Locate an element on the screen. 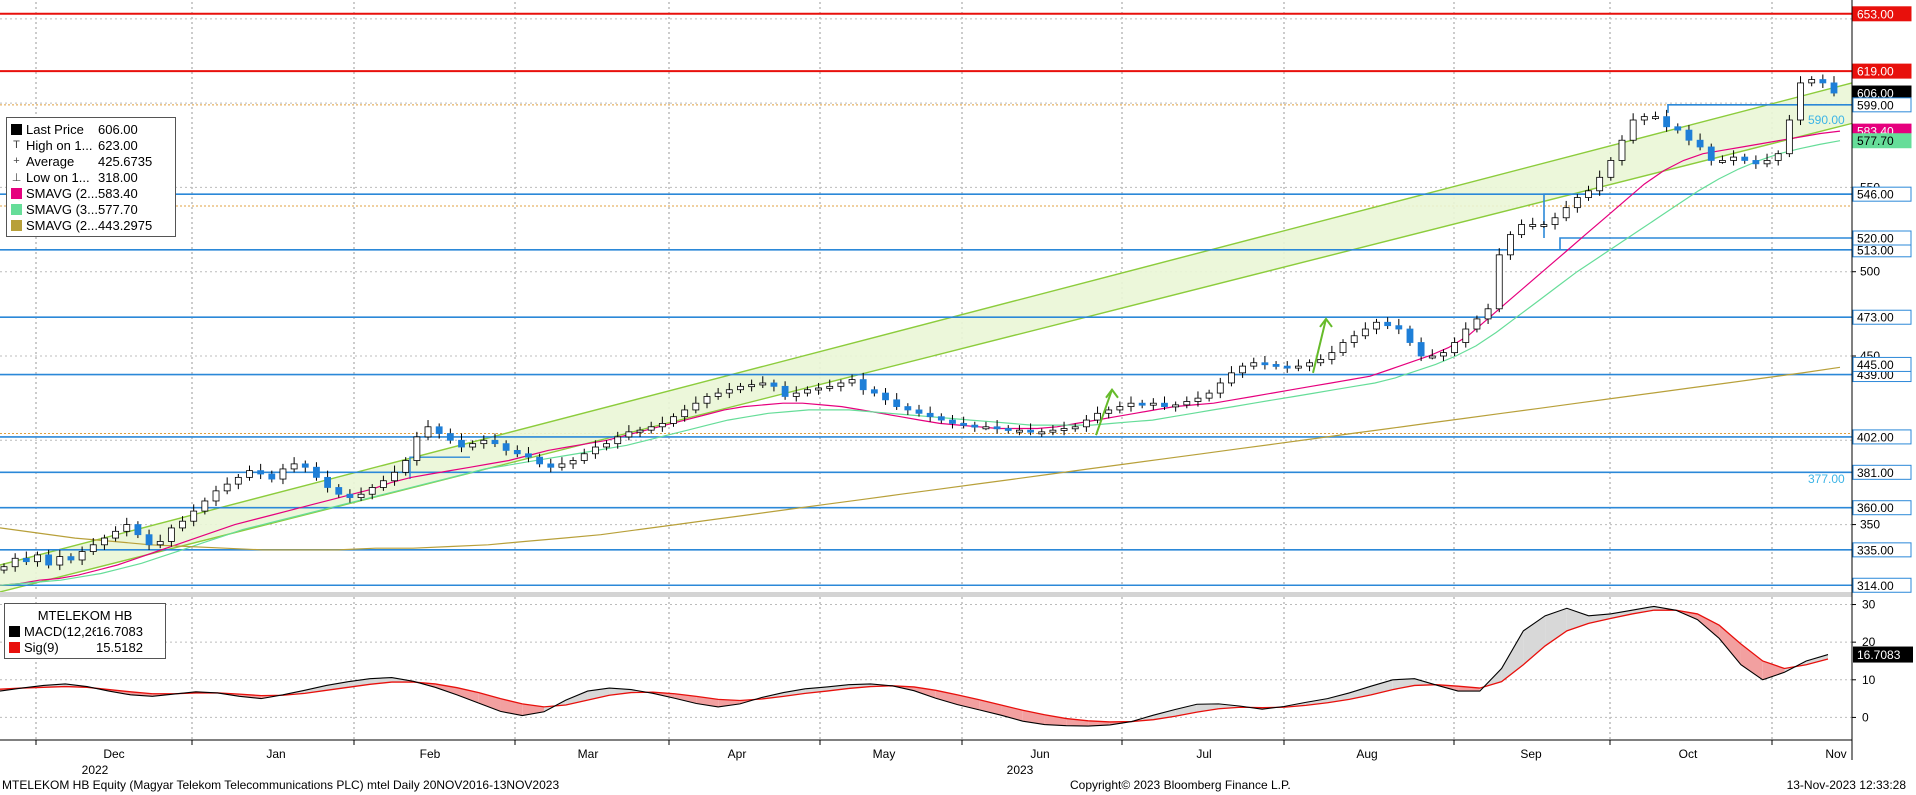  legend-entry: MACD(12,26) 16.7083 is located at coordinates (85, 631).